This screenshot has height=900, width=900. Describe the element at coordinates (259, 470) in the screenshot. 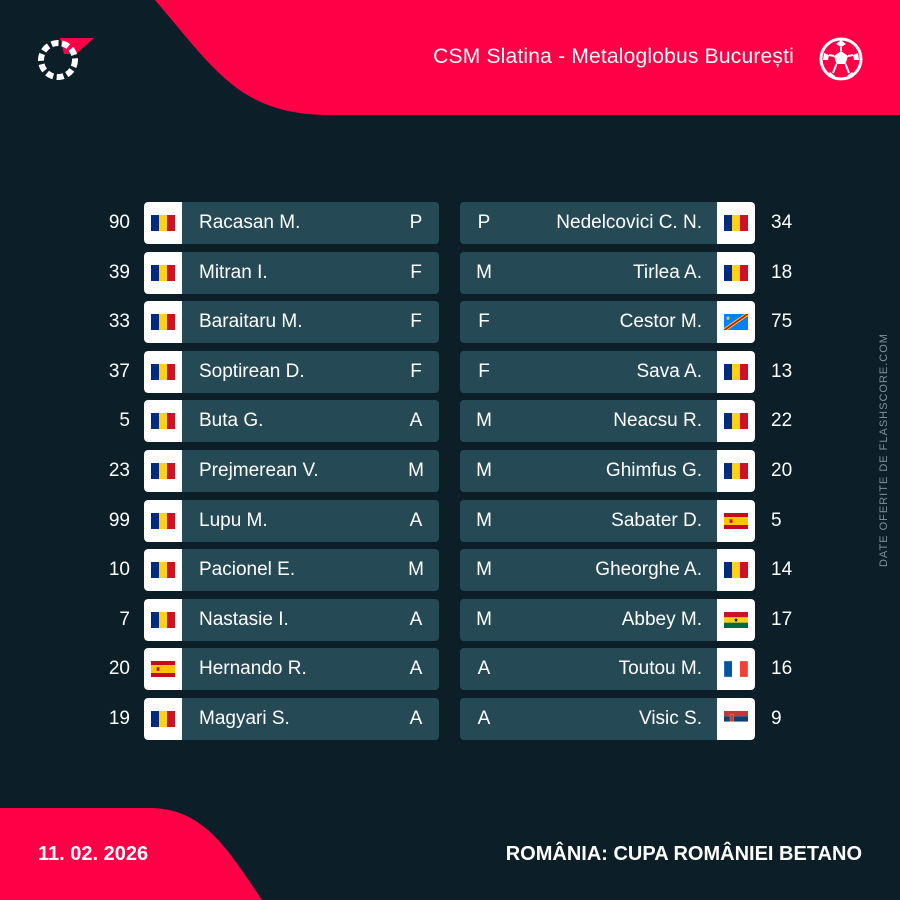

I see `player-name: Prejmerean V.` at that location.